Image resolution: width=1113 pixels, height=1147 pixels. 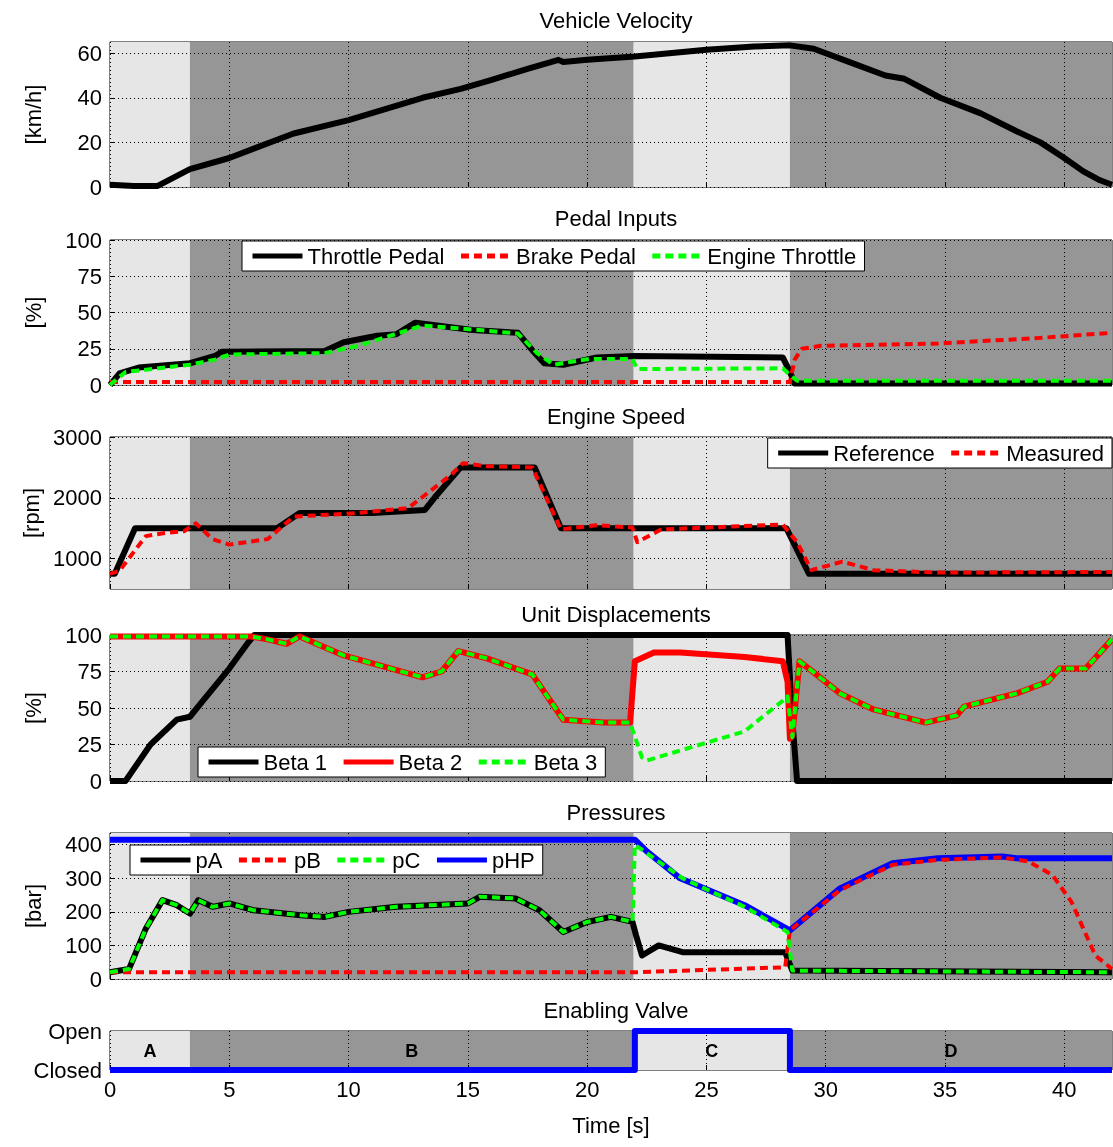 What do you see at coordinates (468, 1089) in the screenshot?
I see `x-tick-label: 15` at bounding box center [468, 1089].